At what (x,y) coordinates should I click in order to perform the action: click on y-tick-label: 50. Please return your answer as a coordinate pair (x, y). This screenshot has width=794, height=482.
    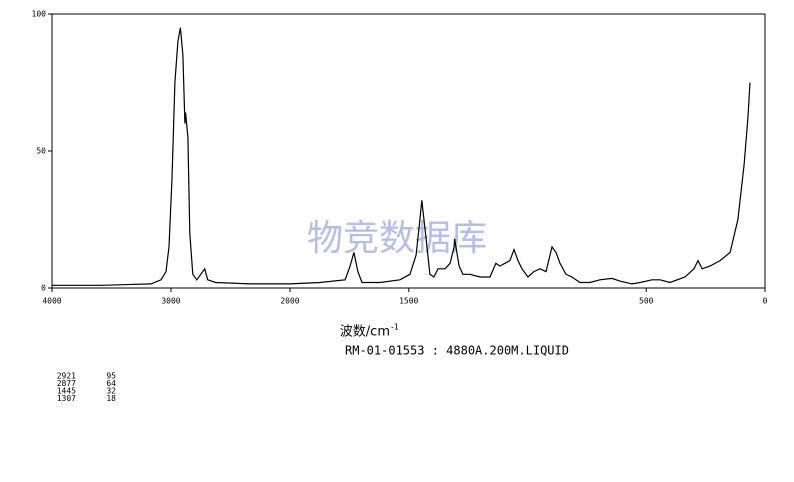
    Looking at the image, I should click on (41, 151).